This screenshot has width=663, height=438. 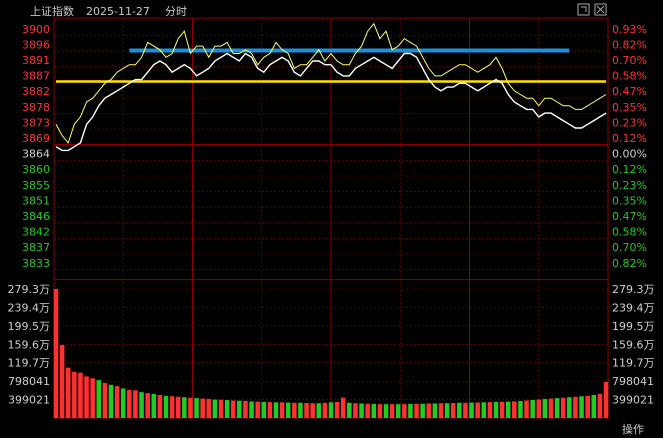 I want to click on price-tick-label: 3896, so click(x=36, y=44).